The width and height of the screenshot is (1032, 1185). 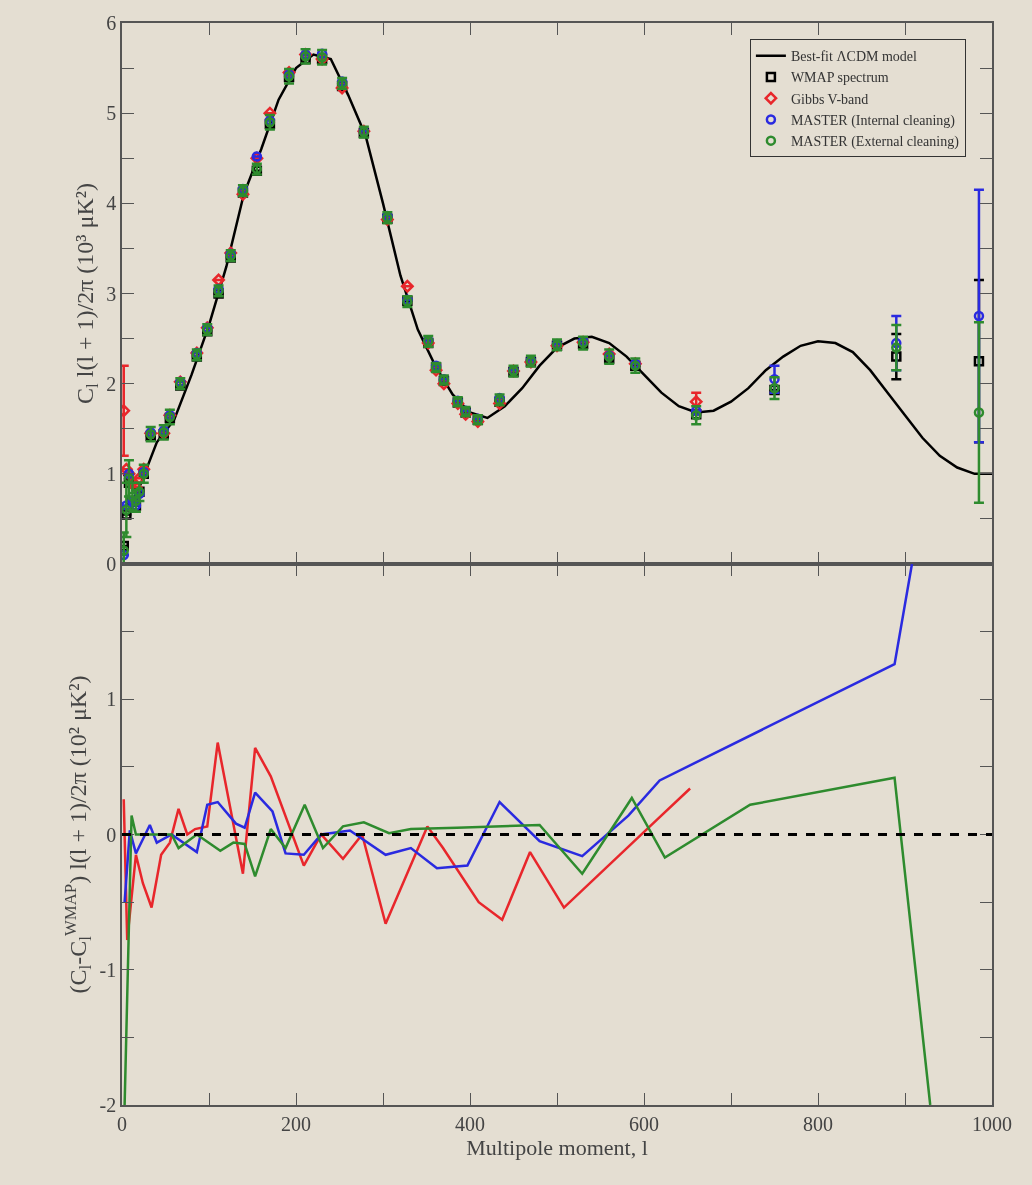 What do you see at coordinates (557, 1147) in the screenshot?
I see `x-axis-title: Multipole moment, l` at bounding box center [557, 1147].